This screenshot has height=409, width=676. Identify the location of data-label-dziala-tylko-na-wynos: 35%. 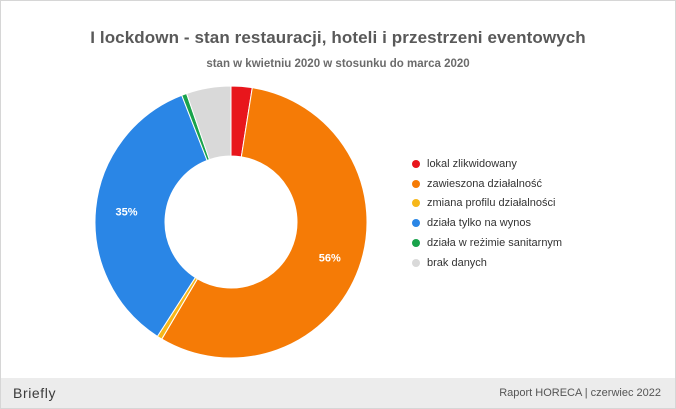
(127, 212).